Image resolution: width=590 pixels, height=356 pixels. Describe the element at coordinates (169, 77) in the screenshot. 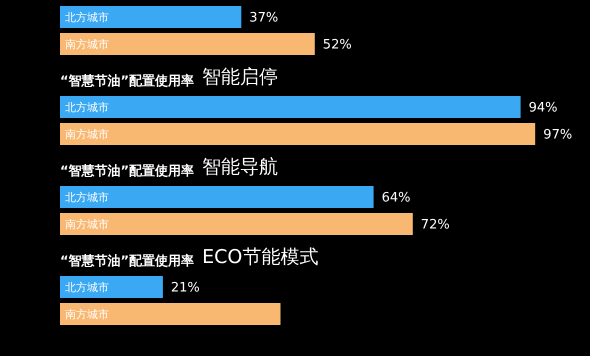

I see `chart-title: “智慧节油”配置使用率 智能启停` at that location.